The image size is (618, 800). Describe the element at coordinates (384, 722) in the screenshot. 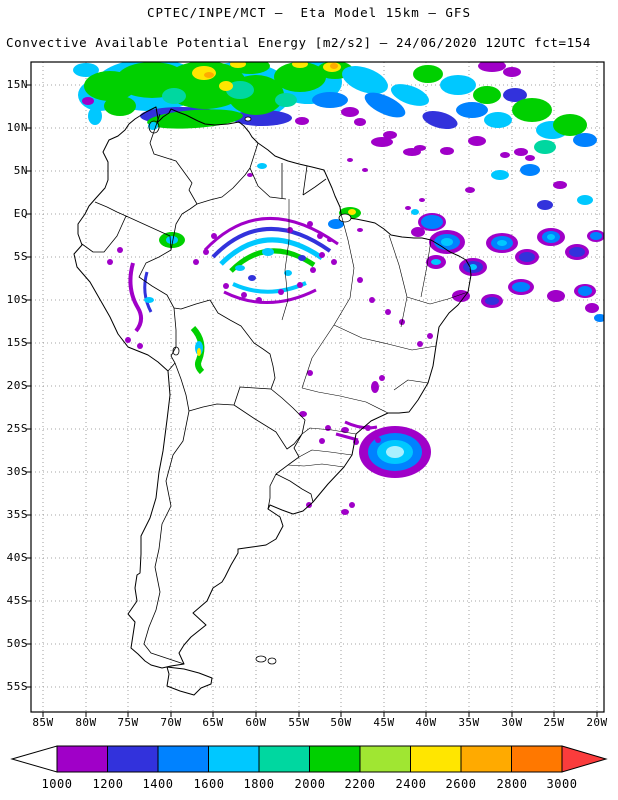

I see `lon-label: 45W` at that location.